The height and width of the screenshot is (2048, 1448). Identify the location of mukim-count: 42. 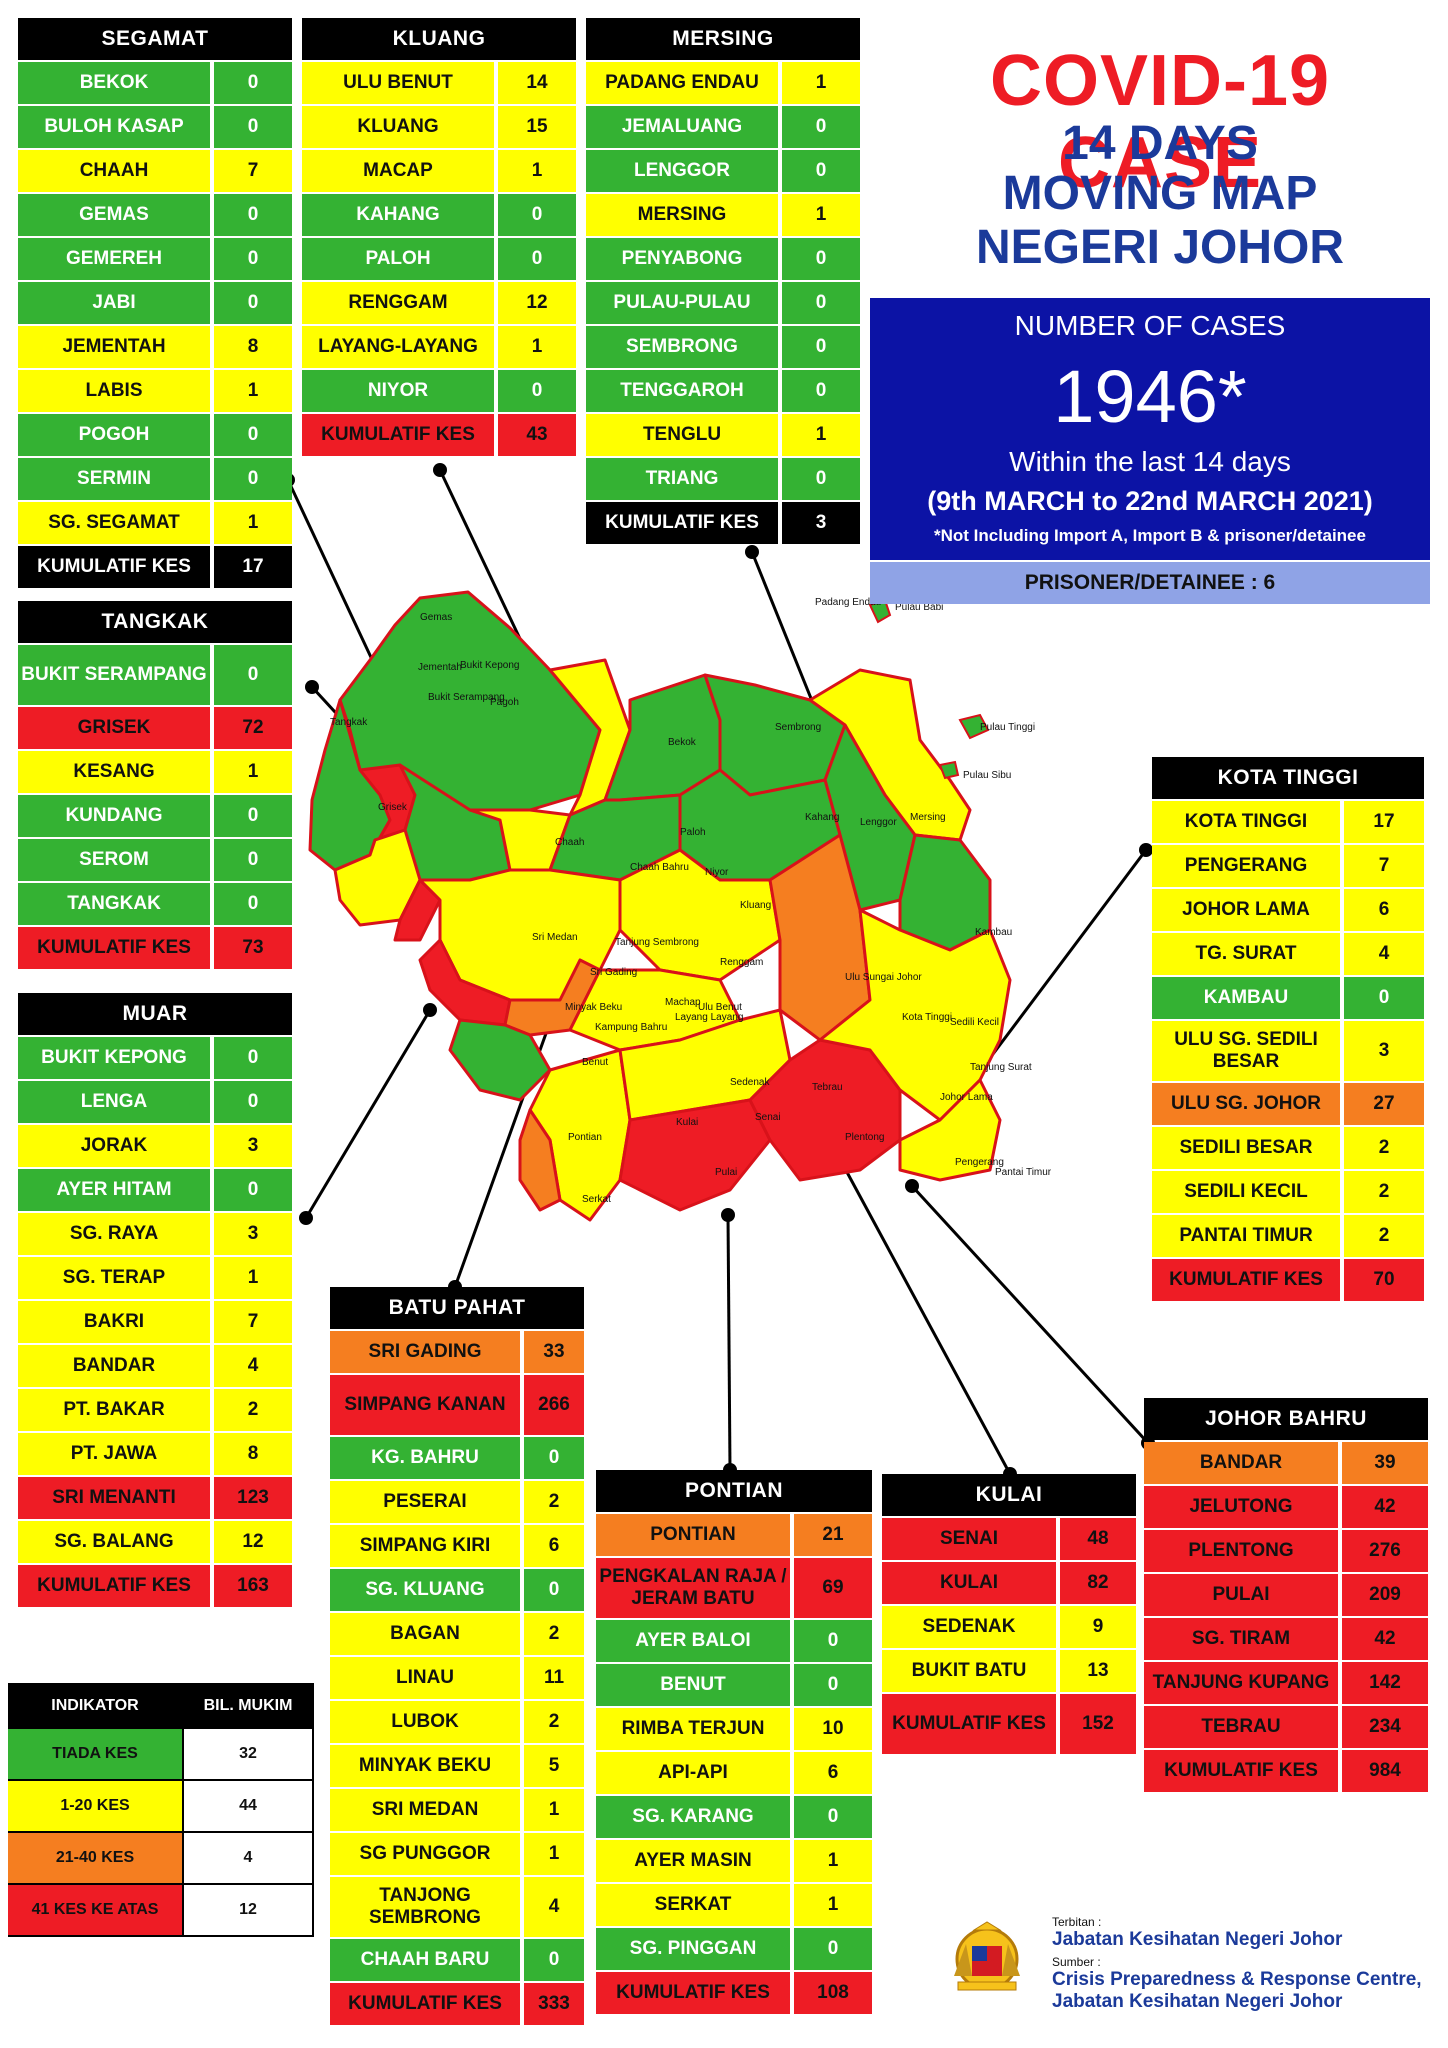
(1385, 1506).